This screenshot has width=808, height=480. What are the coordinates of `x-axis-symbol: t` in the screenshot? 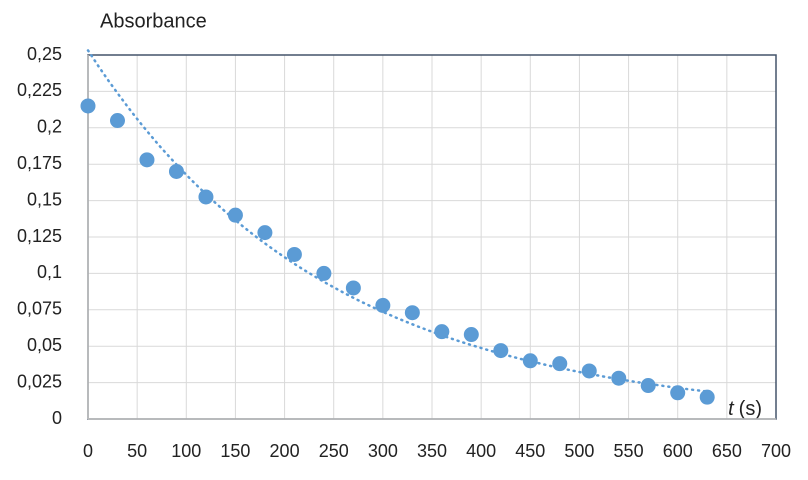 It's located at (731, 409).